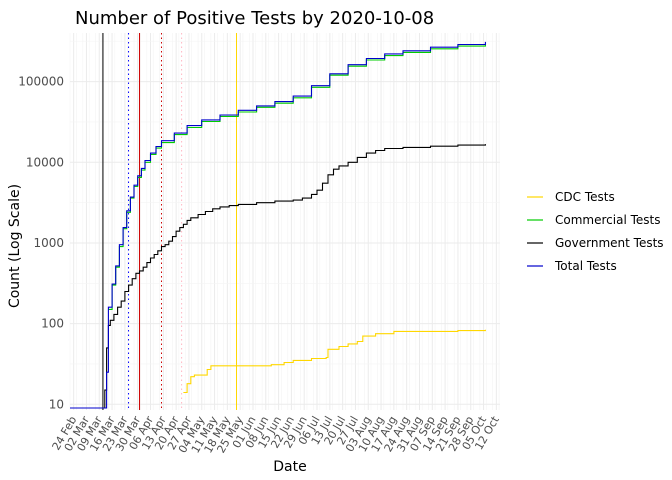 This screenshot has width=672, height=480. I want to click on x-axis-title: Date, so click(289, 467).